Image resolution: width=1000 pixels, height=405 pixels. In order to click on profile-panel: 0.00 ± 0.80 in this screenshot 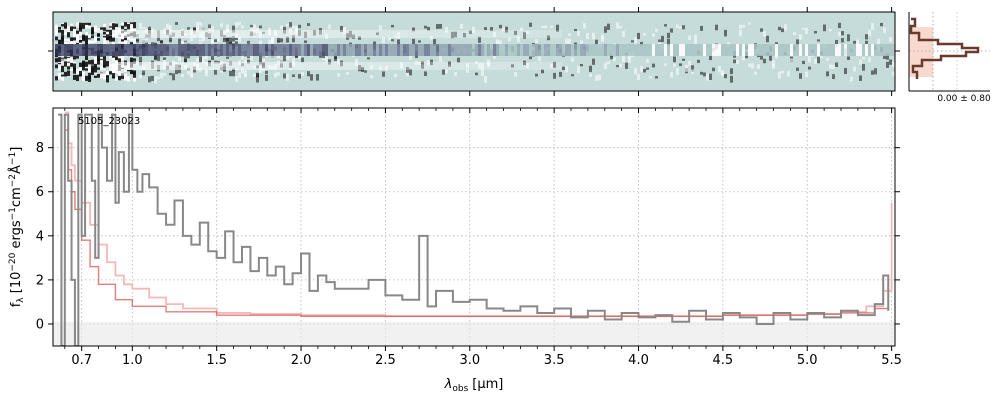, I will do `click(949, 58)`.